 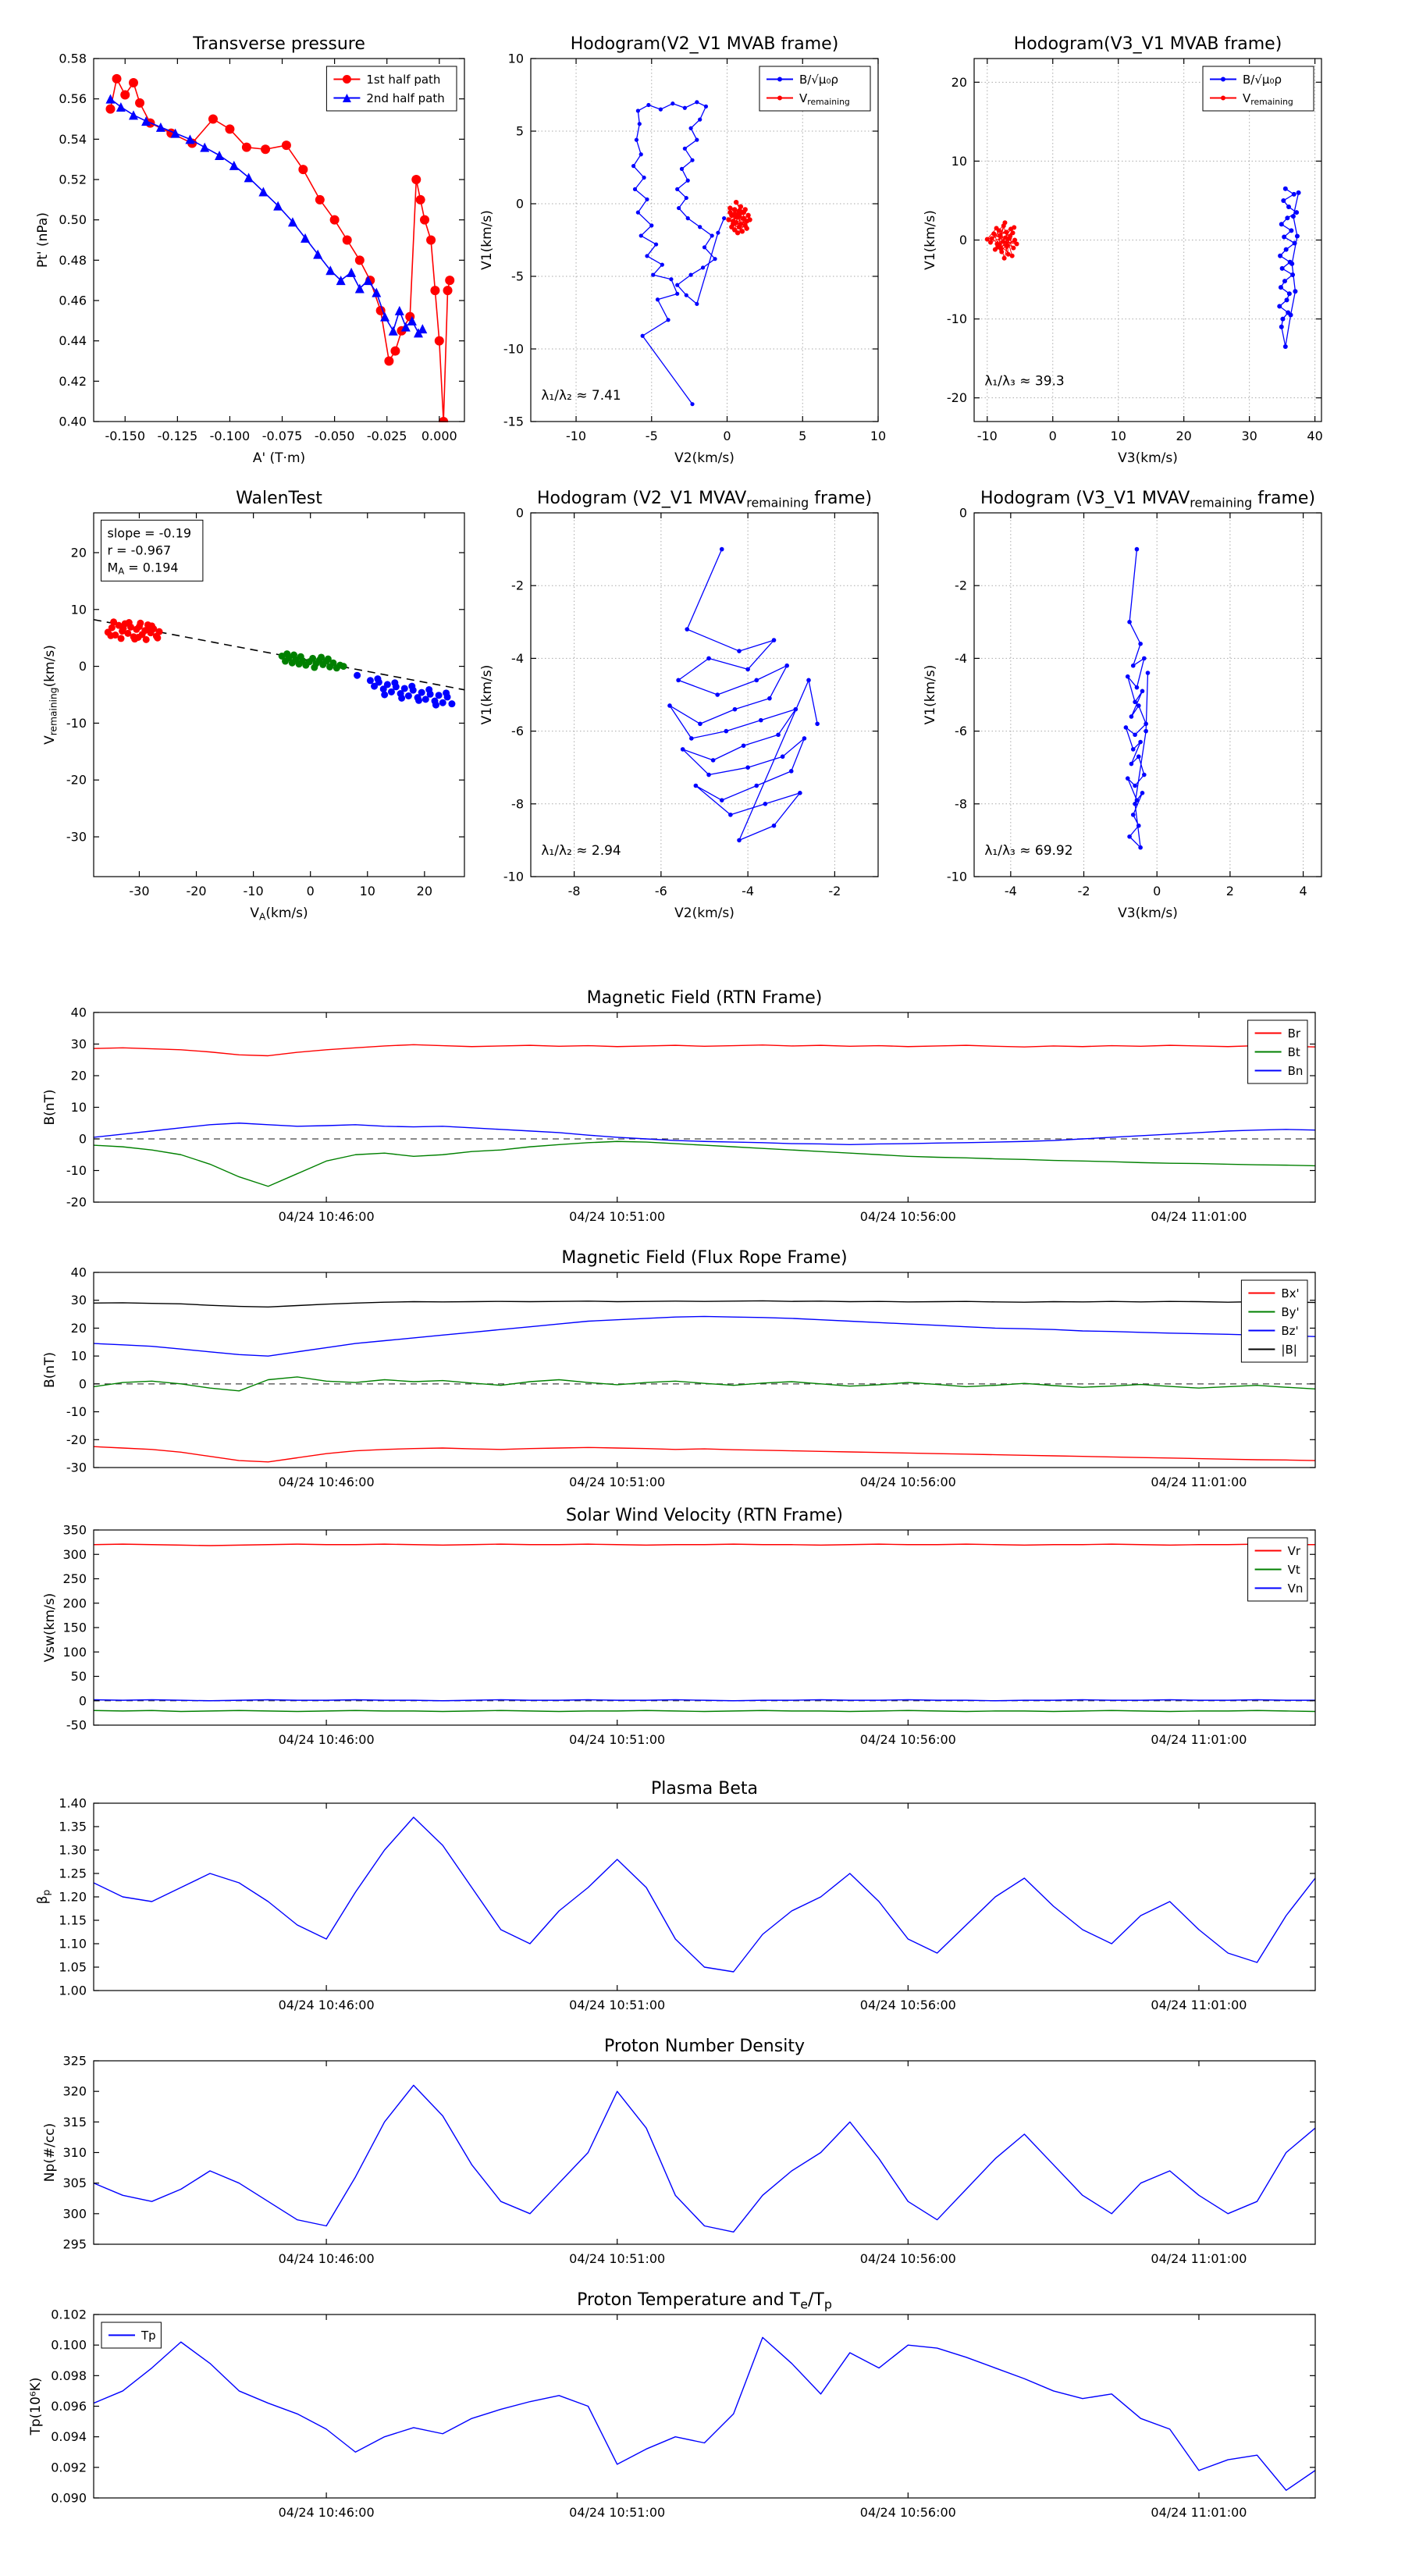 I want to click on series-line-Bz-prime, so click(x=705, y=1336).